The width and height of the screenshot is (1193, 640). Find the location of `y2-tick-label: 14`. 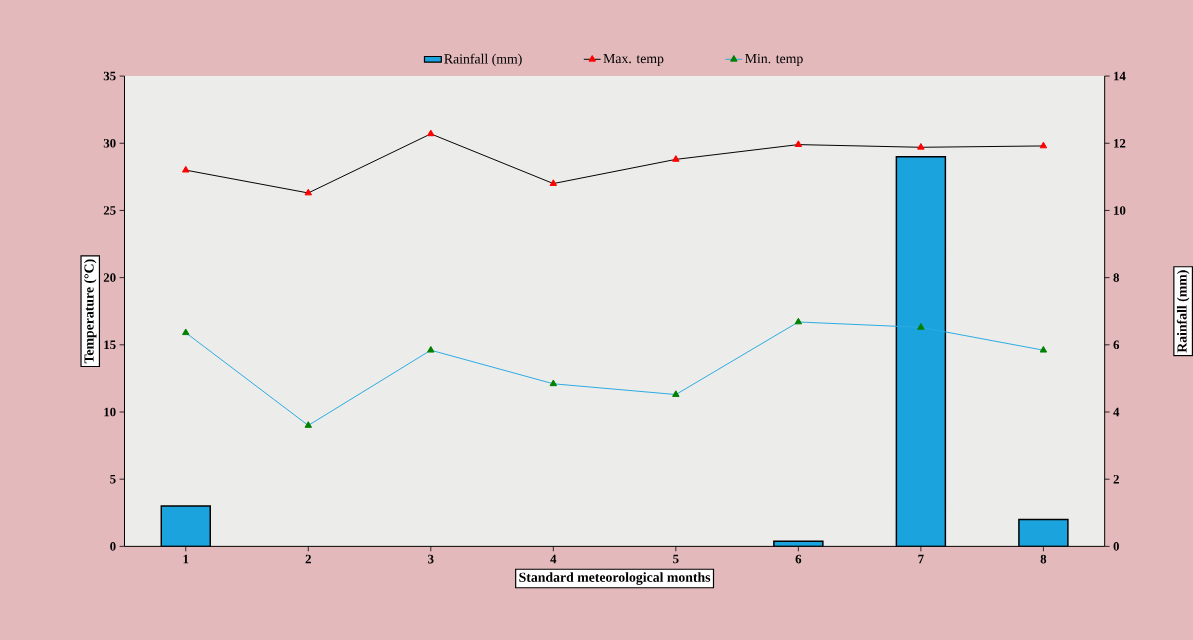

y2-tick-label: 14 is located at coordinates (1120, 76).